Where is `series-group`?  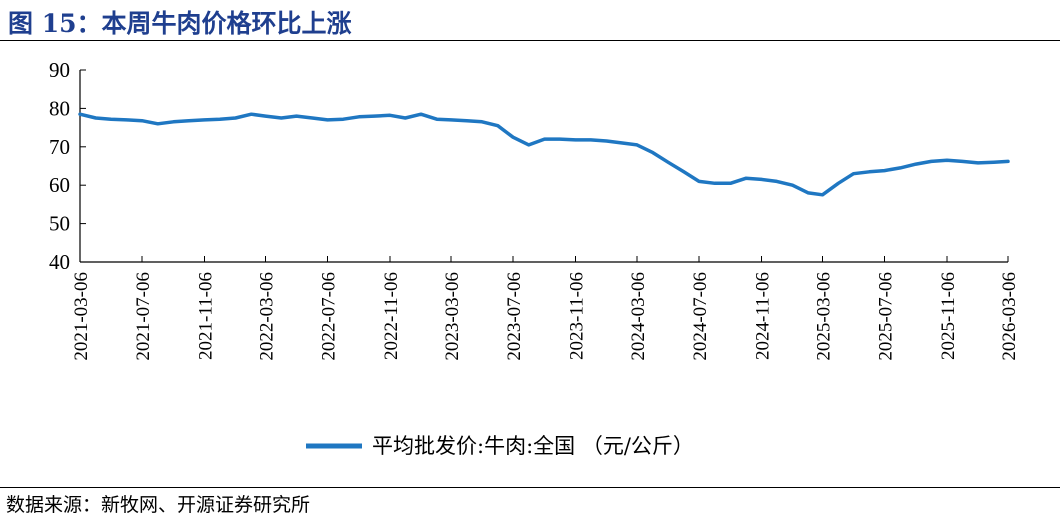
series-group is located at coordinates (544, 154).